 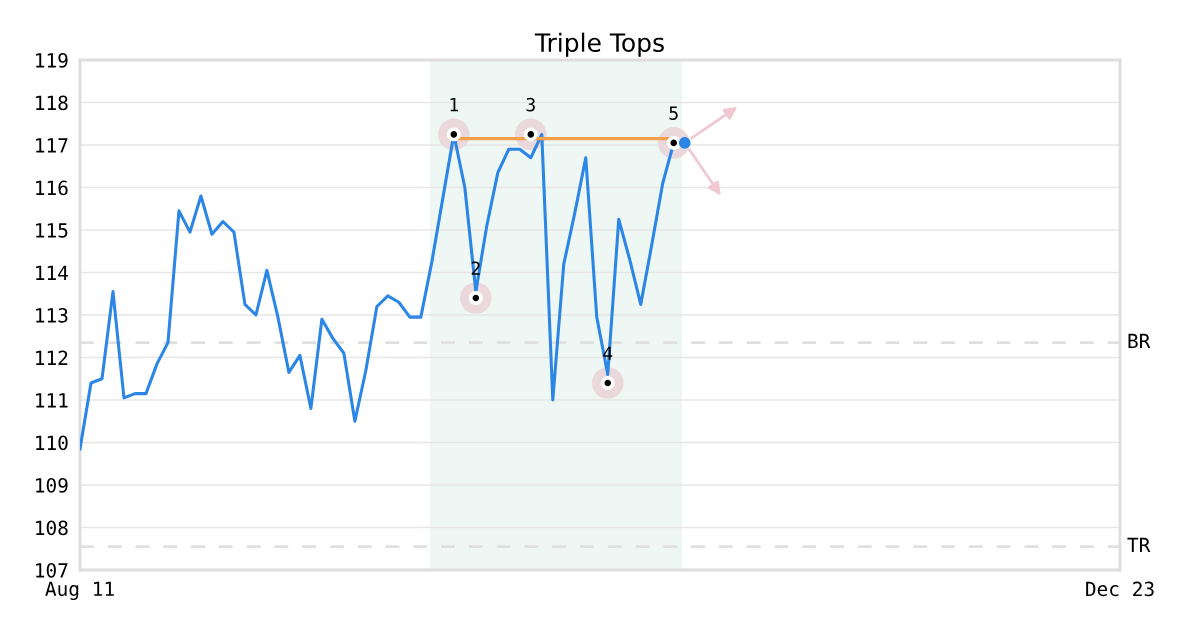 What do you see at coordinates (530, 104) in the screenshot?
I see `annotation: 3` at bounding box center [530, 104].